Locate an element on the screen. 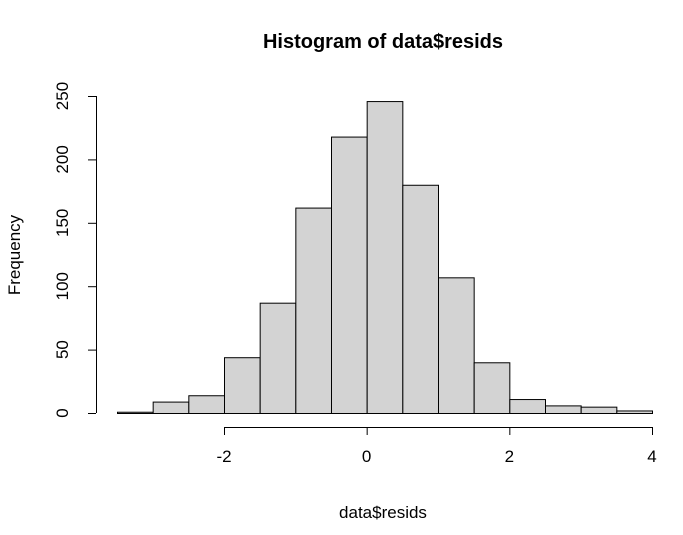 This screenshot has height=535, width=683. y-tick-label: 100 is located at coordinates (62, 286).